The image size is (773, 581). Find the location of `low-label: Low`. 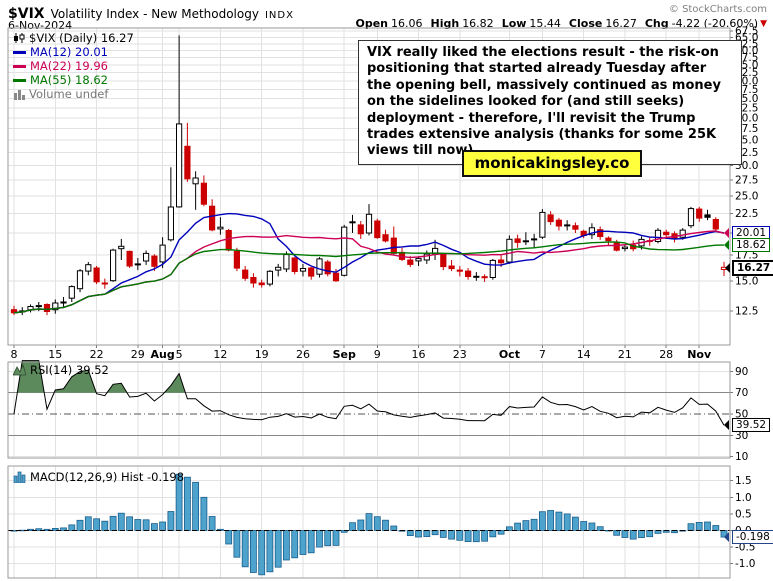

low-label: Low is located at coordinates (514, 23).